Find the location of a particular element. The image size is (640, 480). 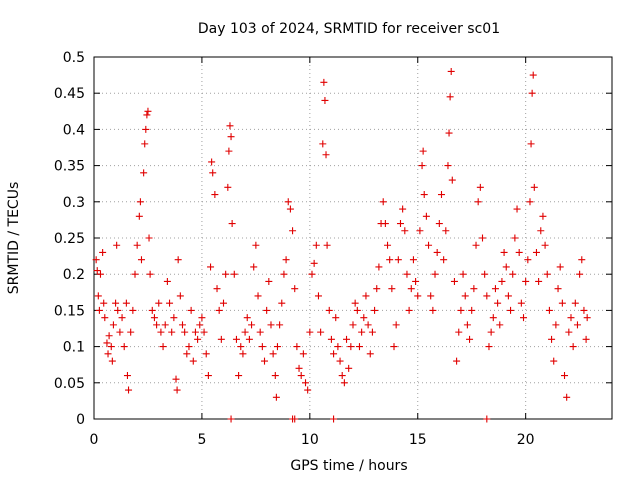

y-tick-label: 0.1 is located at coordinates (74, 348).